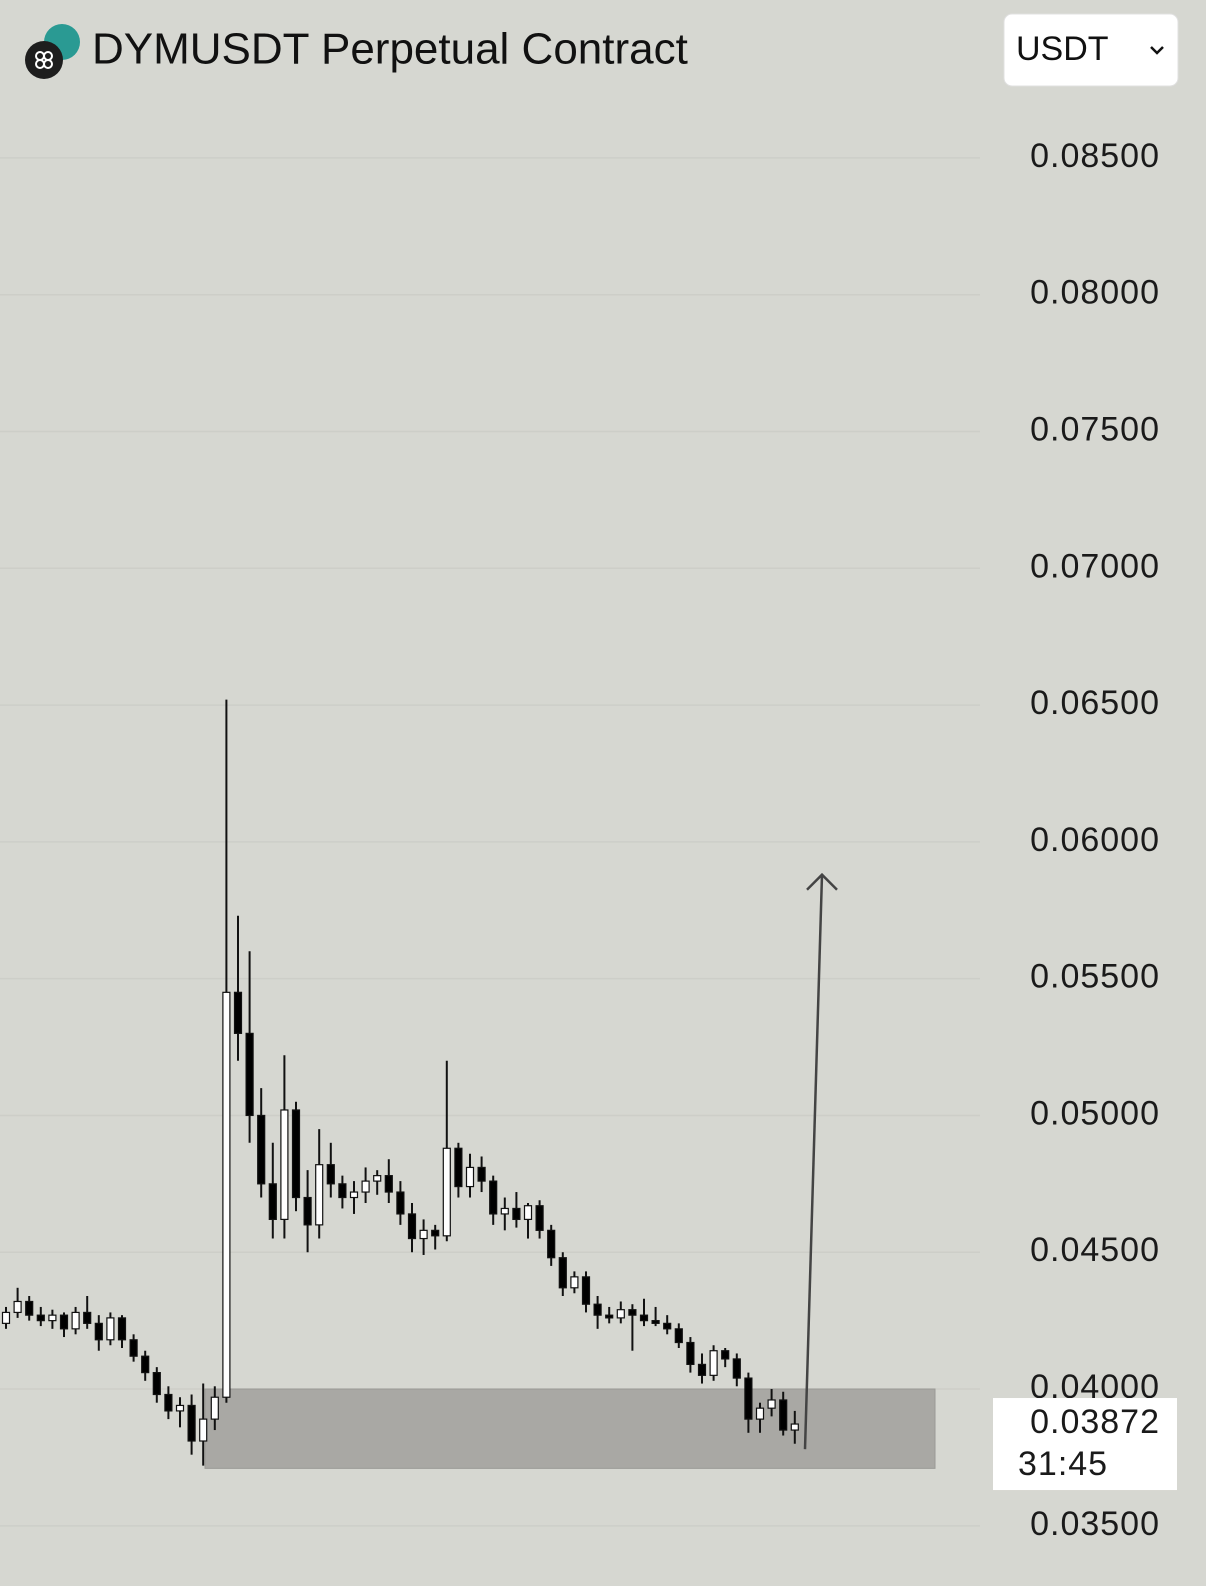 Image resolution: width=1206 pixels, height=1586 pixels. Describe the element at coordinates (570, 1428) in the screenshot. I see `support-zone` at that location.